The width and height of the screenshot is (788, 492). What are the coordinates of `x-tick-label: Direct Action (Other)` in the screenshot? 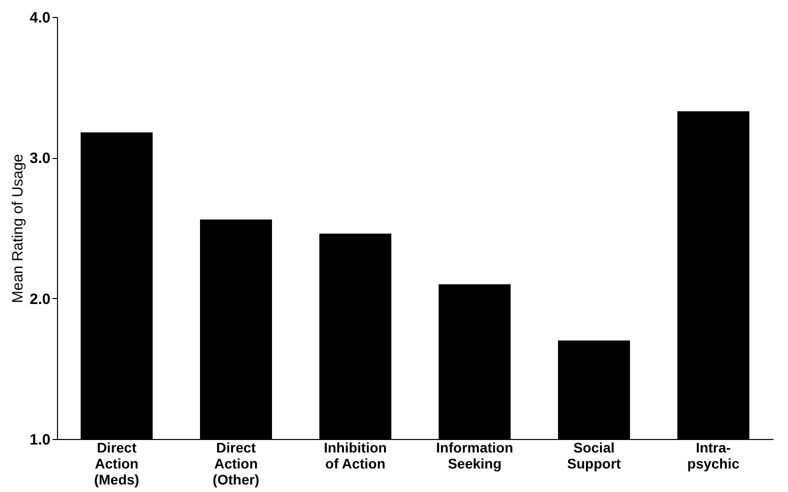 It's located at (236, 464).